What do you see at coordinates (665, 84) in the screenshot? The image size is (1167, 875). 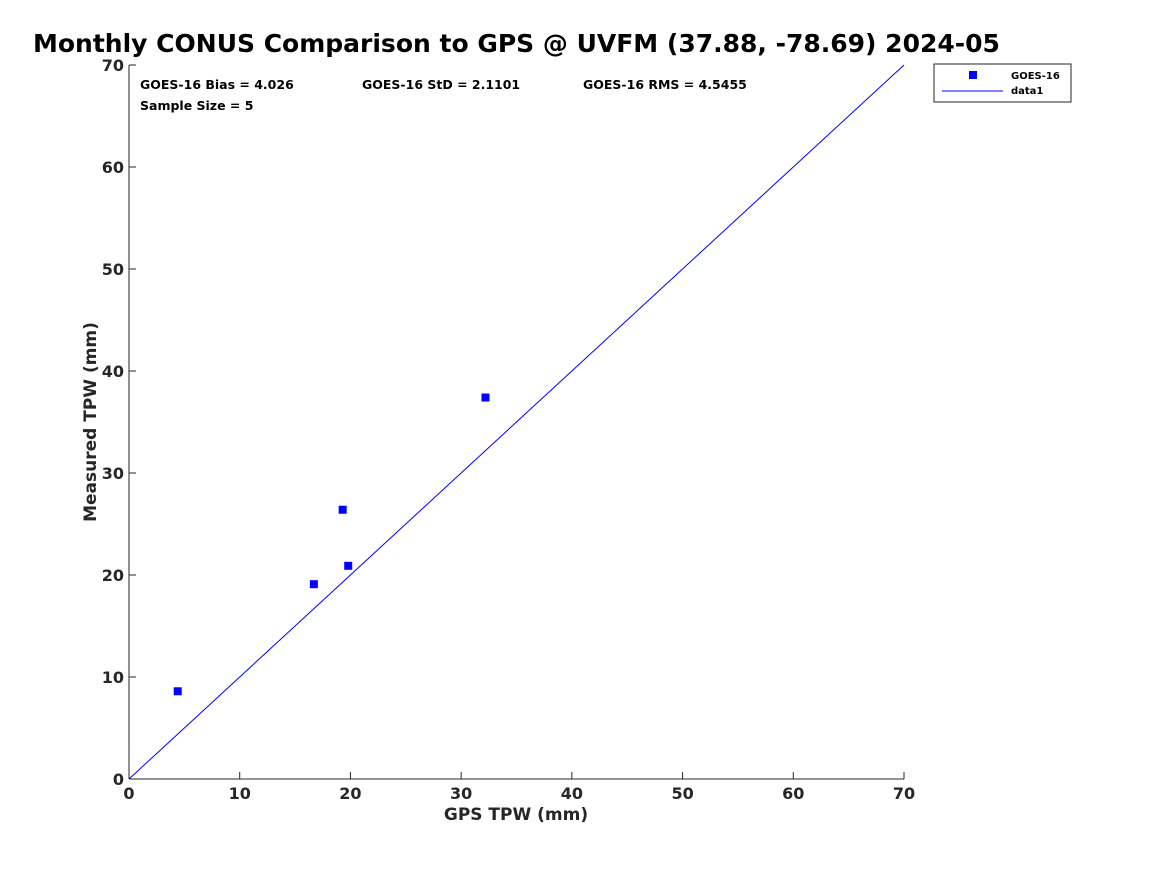 I see `rms-annotation: GOES-16 RMS = 4.5455` at bounding box center [665, 84].